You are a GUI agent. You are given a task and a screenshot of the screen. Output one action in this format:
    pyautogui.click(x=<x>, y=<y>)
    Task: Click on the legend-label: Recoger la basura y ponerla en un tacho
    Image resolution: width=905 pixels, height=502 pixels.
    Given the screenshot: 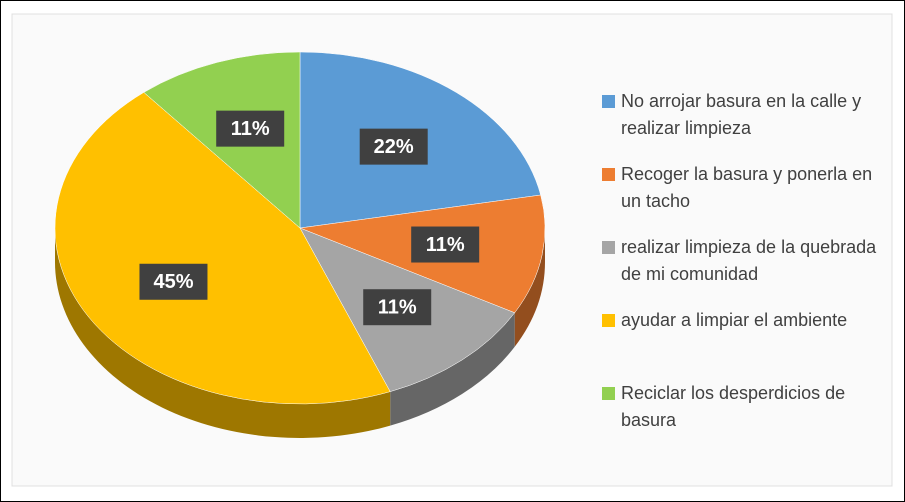 What is the action you would take?
    pyautogui.click(x=747, y=187)
    